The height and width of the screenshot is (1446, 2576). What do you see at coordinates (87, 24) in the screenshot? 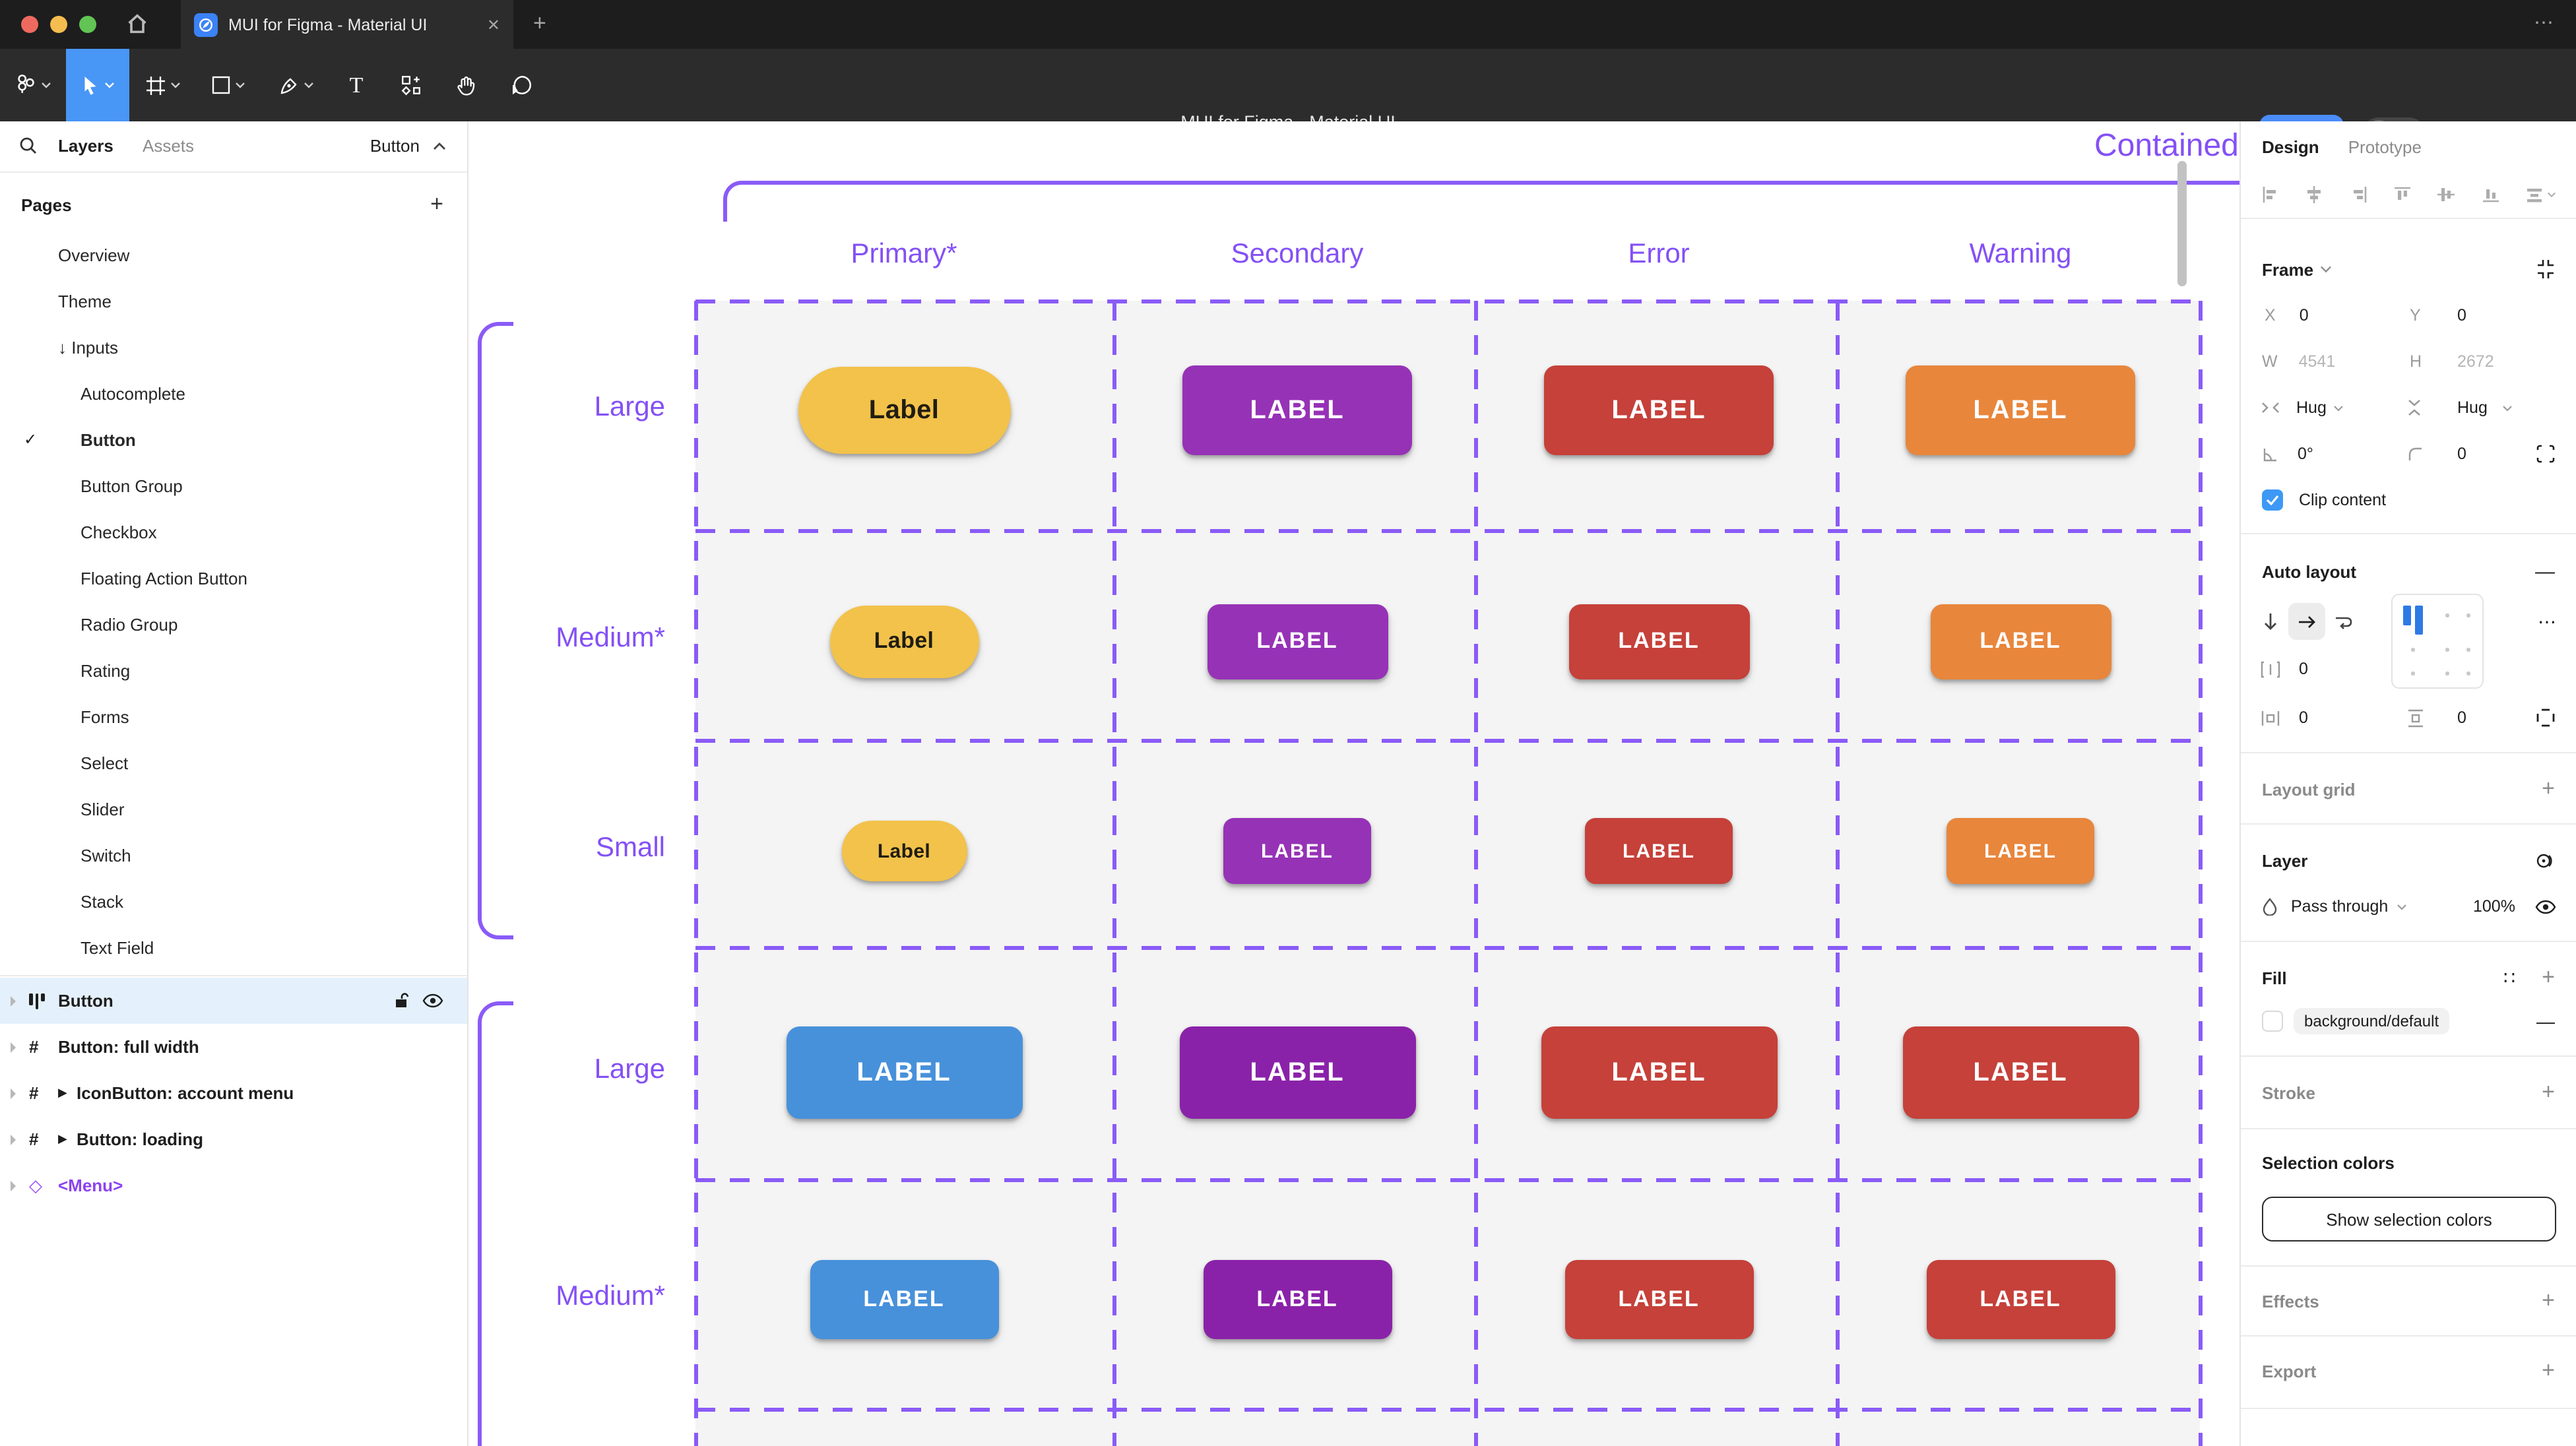
I see `zoom-window-button` at bounding box center [87, 24].